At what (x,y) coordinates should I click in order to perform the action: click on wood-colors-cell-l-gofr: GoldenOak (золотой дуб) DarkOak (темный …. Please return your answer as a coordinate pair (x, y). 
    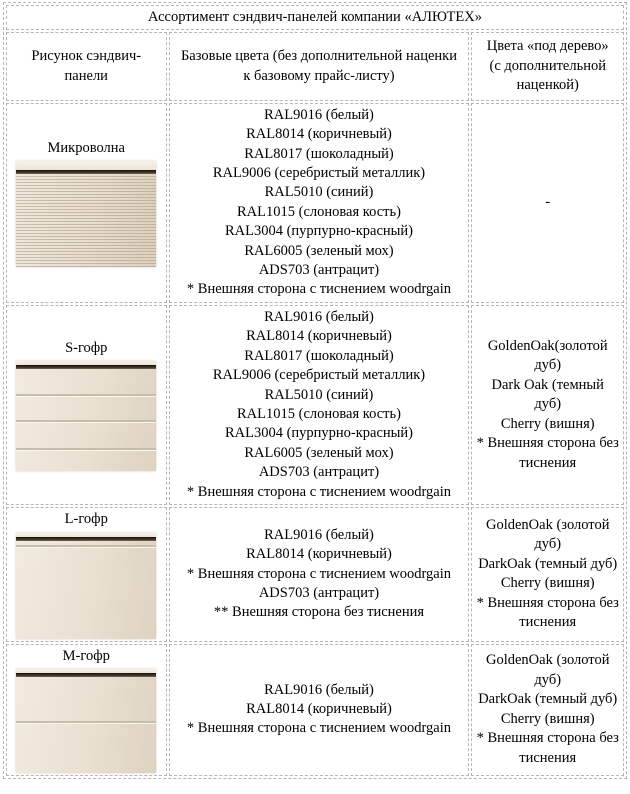
    Looking at the image, I should click on (547, 574).